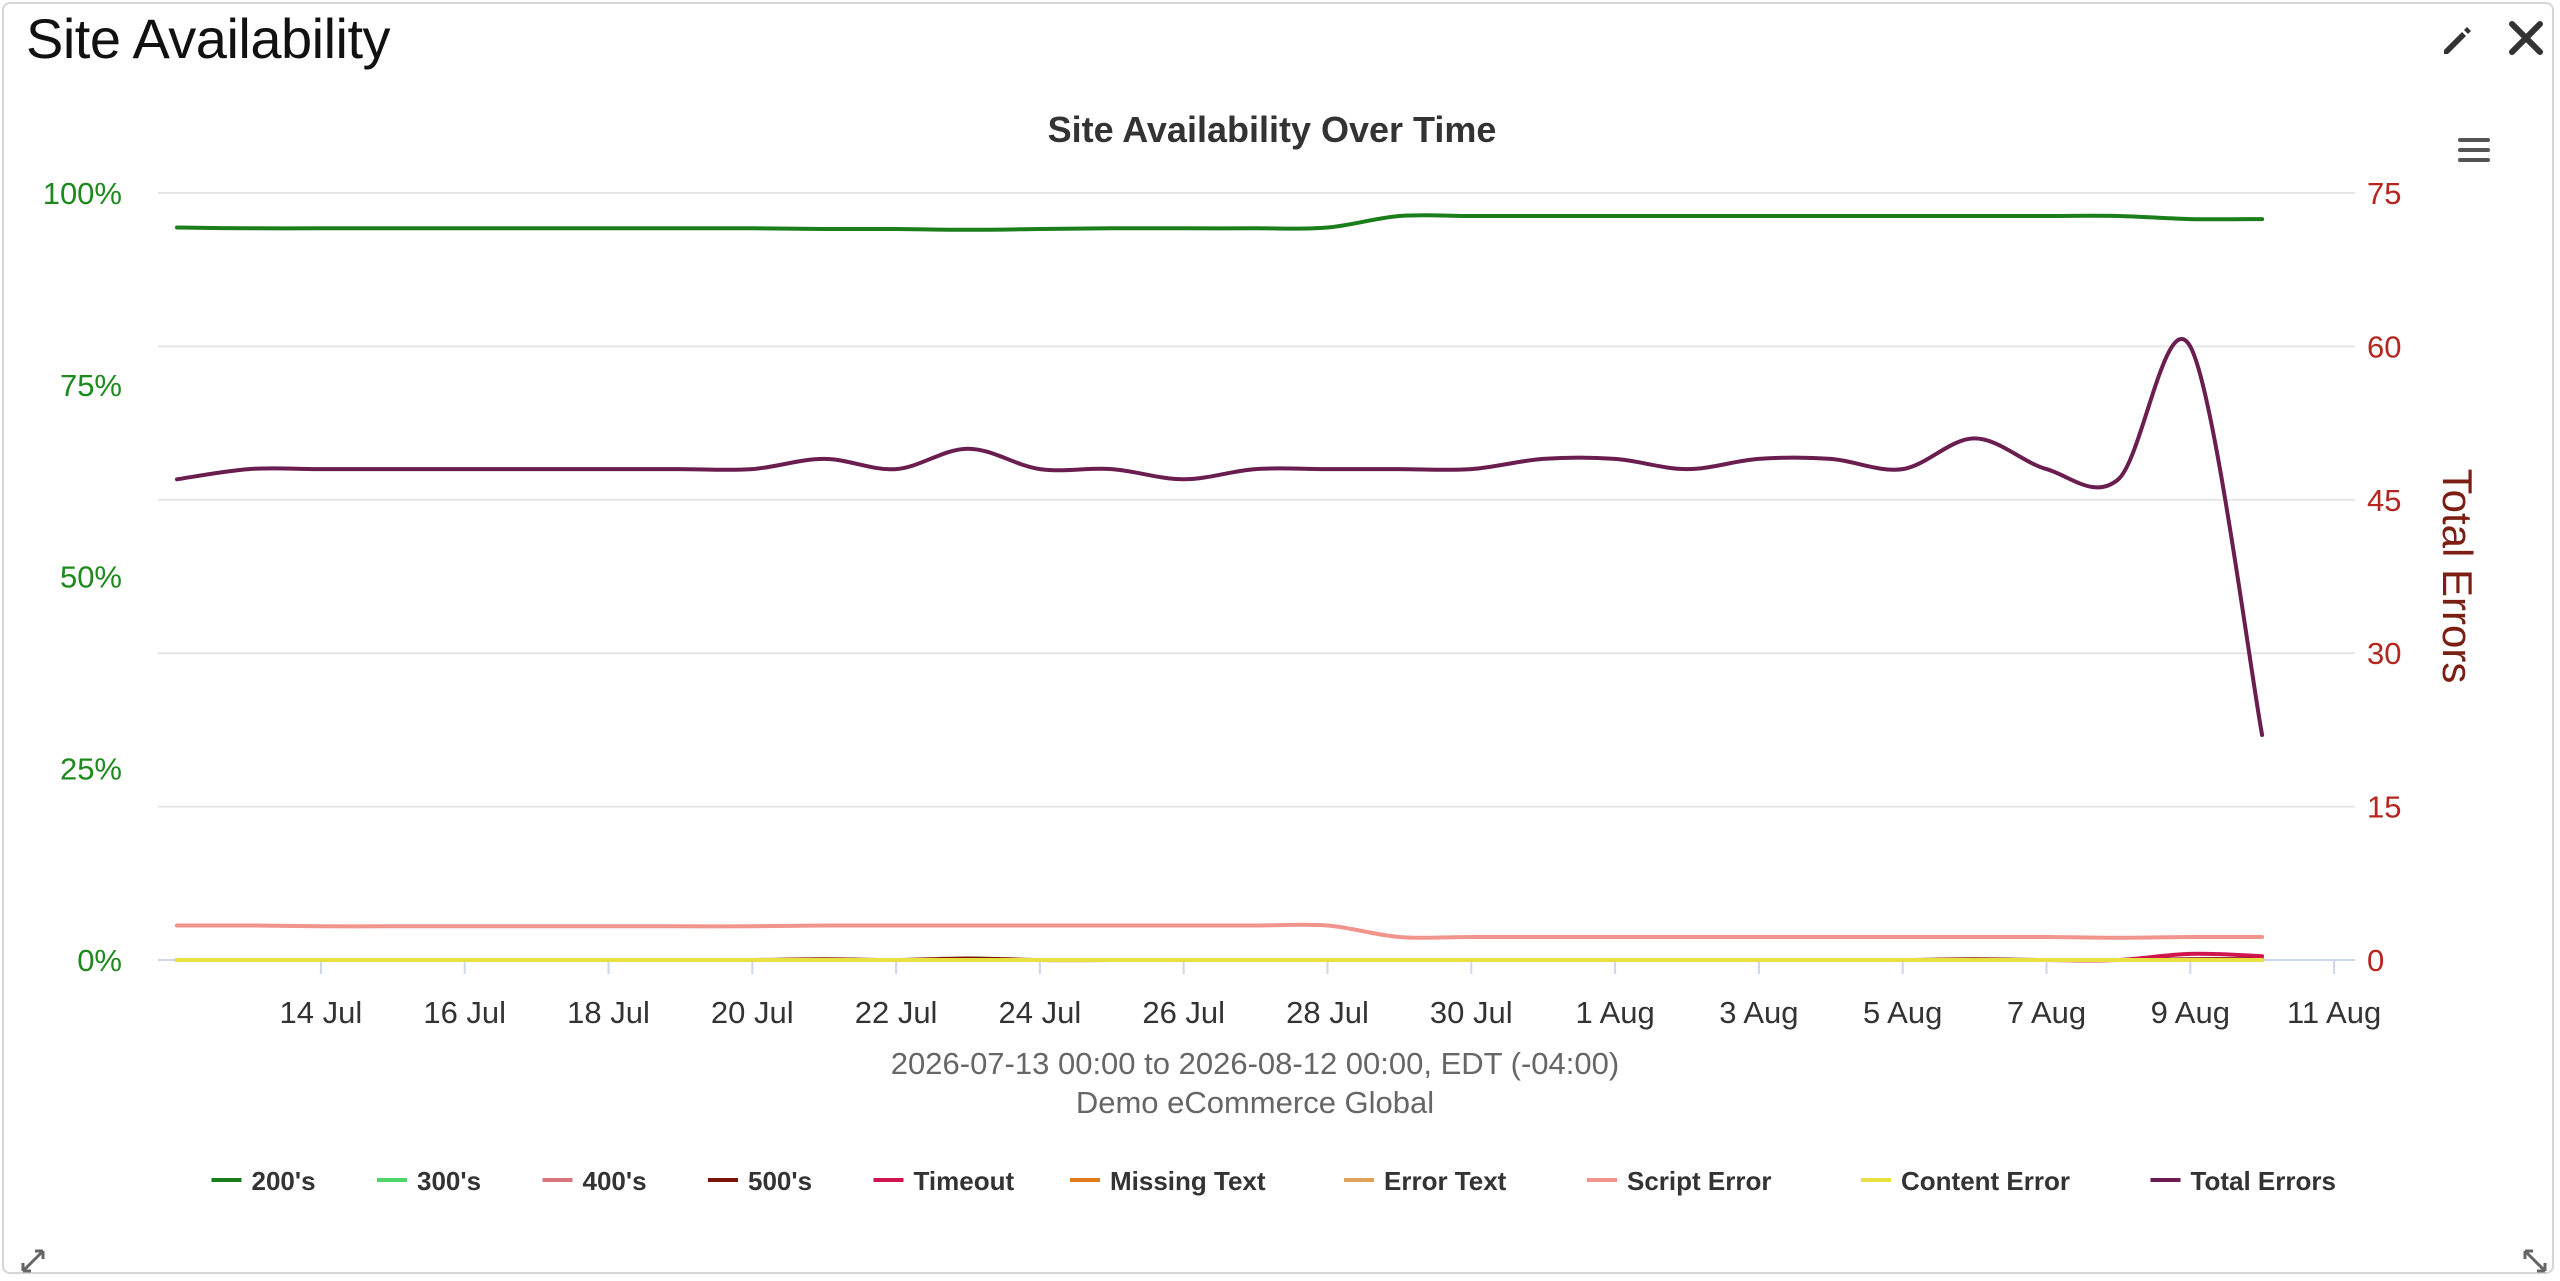 This screenshot has width=2560, height=1281. I want to click on legend-item: Error Text, so click(1425, 1181).